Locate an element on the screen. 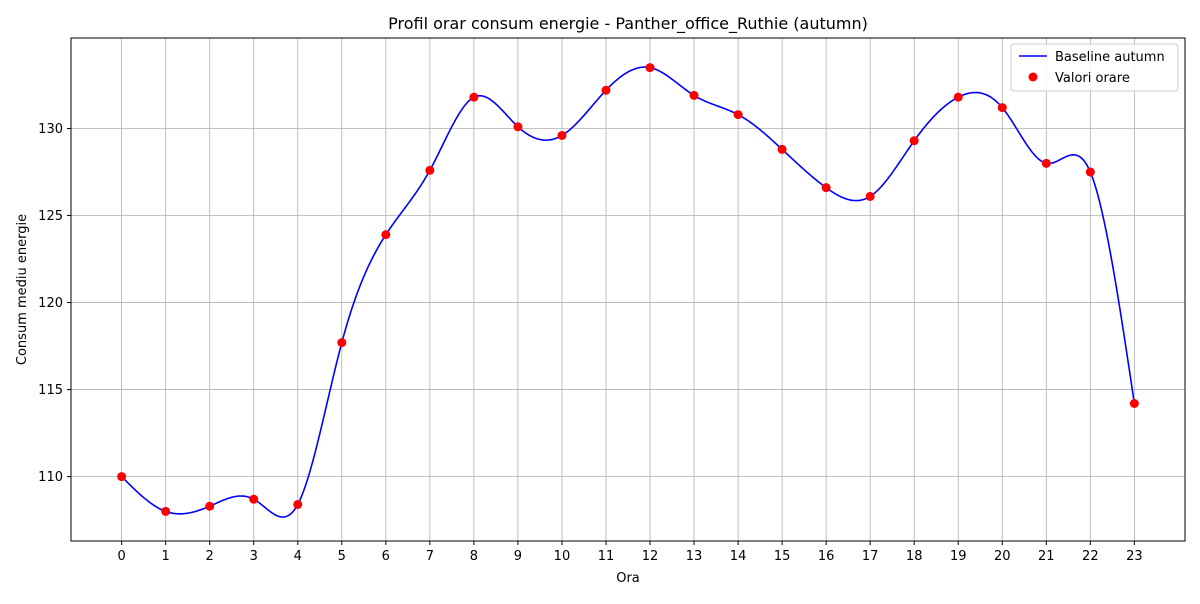  legend-dot-swatch is located at coordinates (1033, 77).